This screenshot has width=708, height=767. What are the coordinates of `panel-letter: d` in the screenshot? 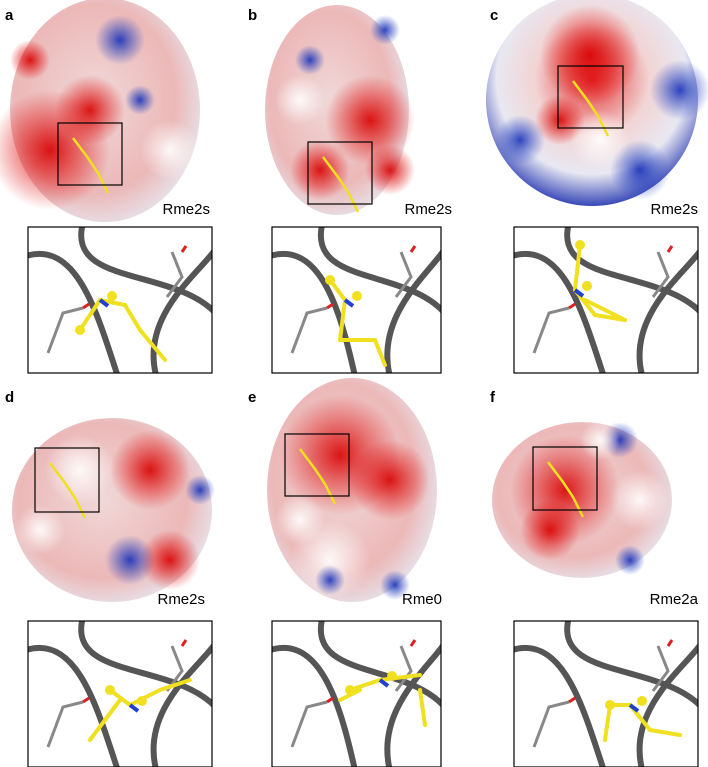 It's located at (9, 397).